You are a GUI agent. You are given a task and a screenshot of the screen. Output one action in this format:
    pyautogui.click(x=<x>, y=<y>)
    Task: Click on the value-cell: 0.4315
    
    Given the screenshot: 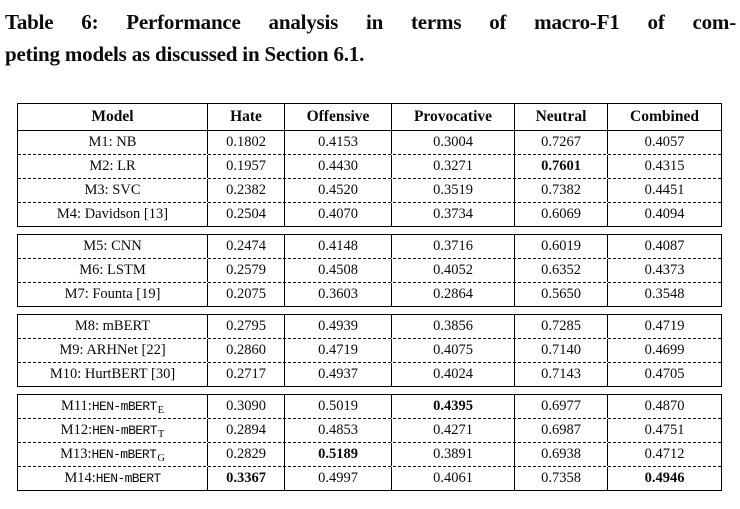 What is the action you would take?
    pyautogui.click(x=664, y=166)
    